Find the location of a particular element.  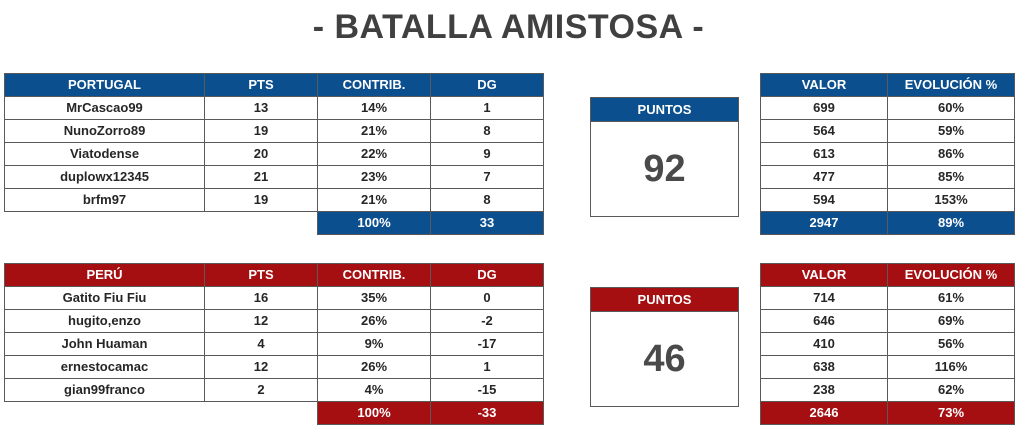

player-dg: -15 is located at coordinates (487, 390).